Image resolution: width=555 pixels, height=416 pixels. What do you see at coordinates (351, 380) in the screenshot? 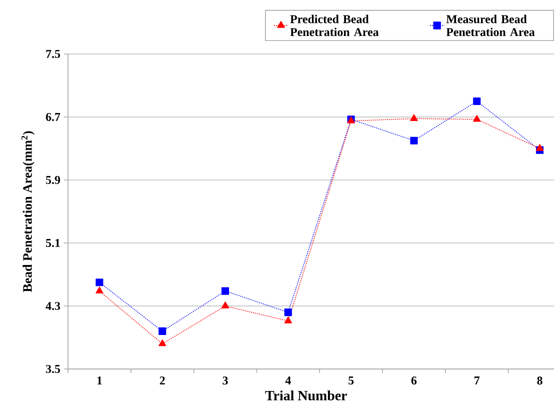
I see `x-tick-label: 5` at bounding box center [351, 380].